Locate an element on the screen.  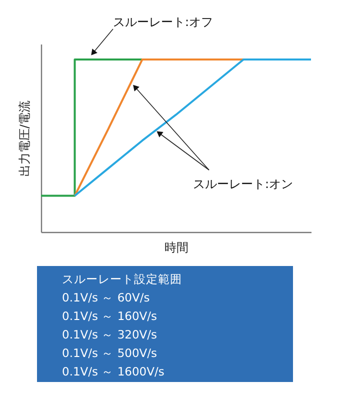
x-axis-title: 時間 is located at coordinates (176, 247).